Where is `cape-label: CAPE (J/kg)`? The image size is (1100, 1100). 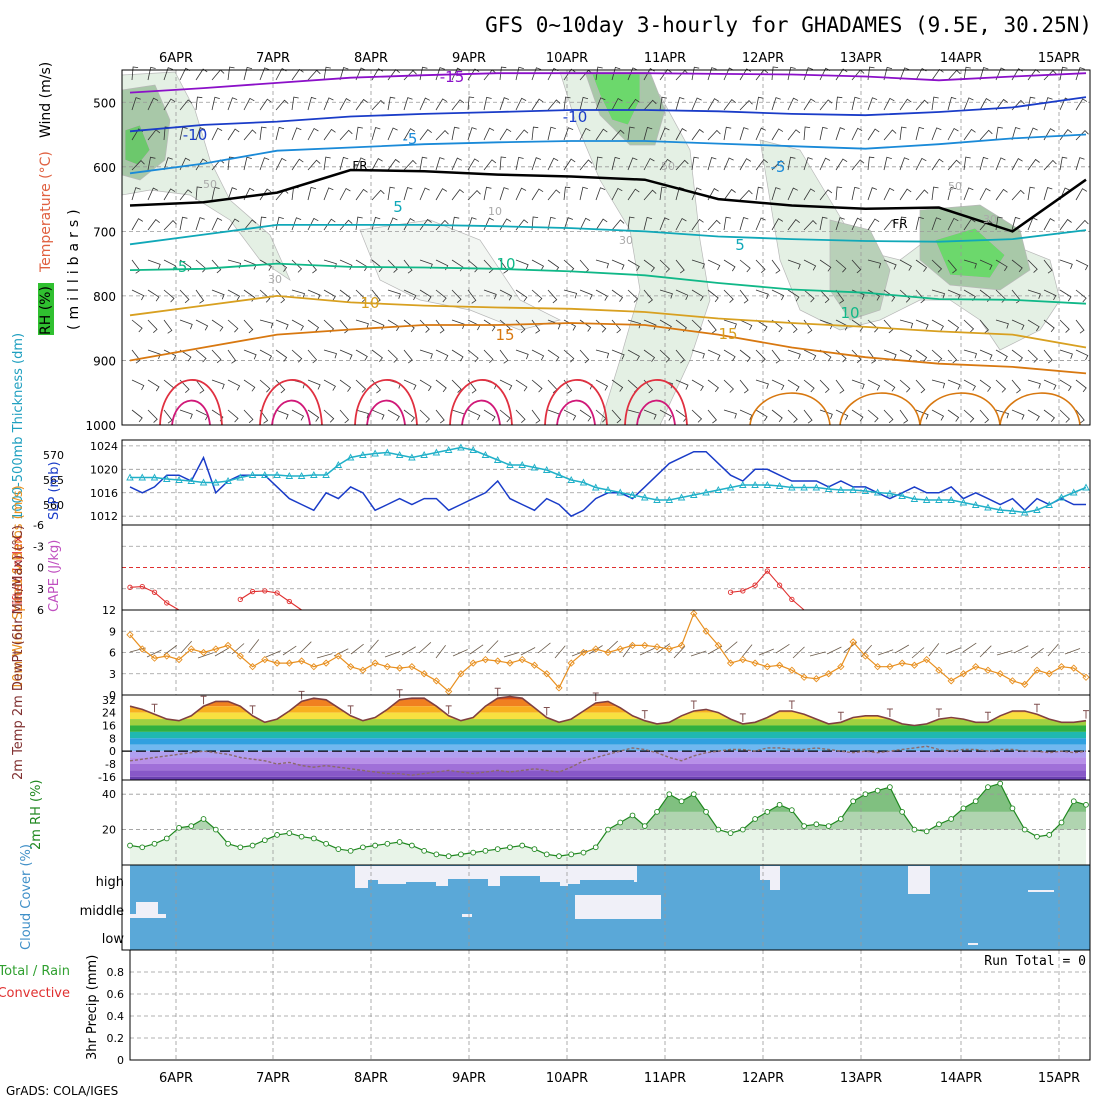 cape-label: CAPE (J/kg) is located at coordinates (54, 576).